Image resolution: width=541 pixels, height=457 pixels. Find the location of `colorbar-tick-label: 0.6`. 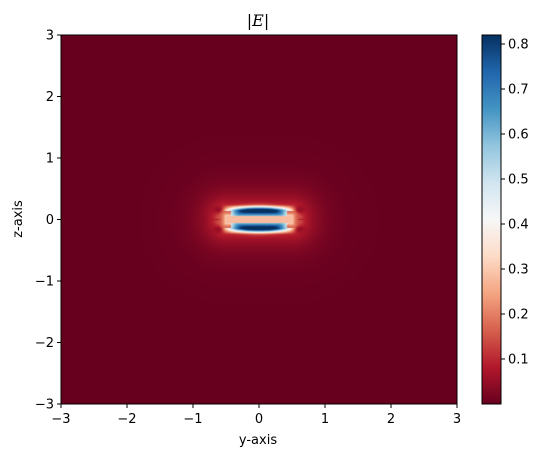

colorbar-tick-label: 0.6 is located at coordinates (518, 135).